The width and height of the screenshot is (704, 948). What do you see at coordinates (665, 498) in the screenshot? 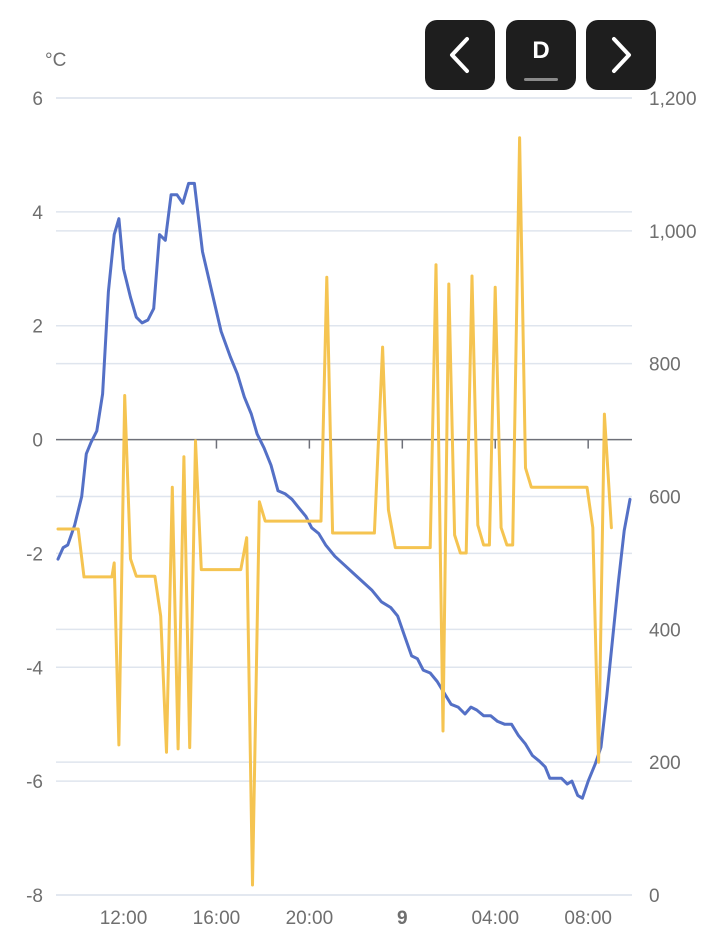
I see `right-tick-label: 600` at bounding box center [665, 498].